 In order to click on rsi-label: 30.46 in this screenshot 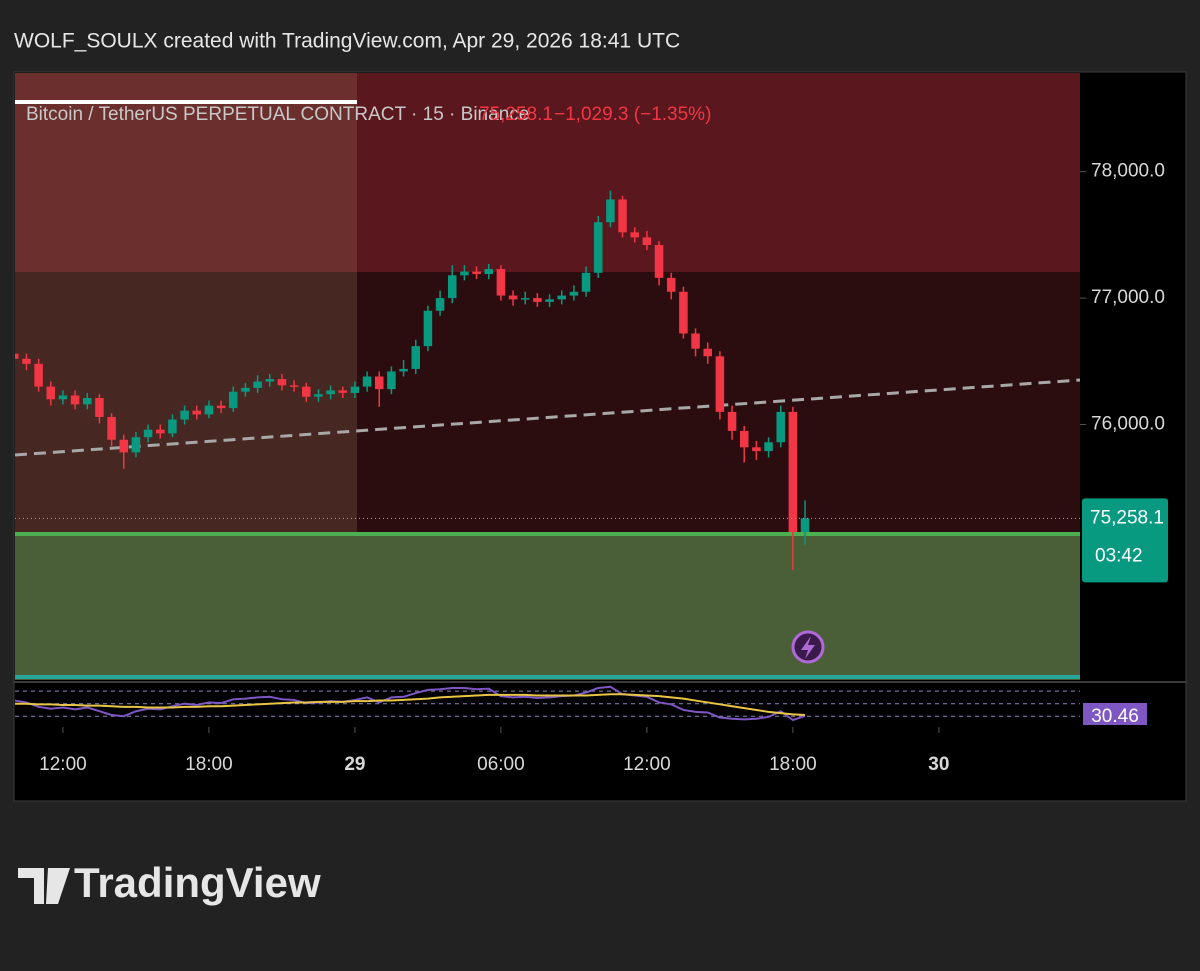, I will do `click(1115, 716)`.